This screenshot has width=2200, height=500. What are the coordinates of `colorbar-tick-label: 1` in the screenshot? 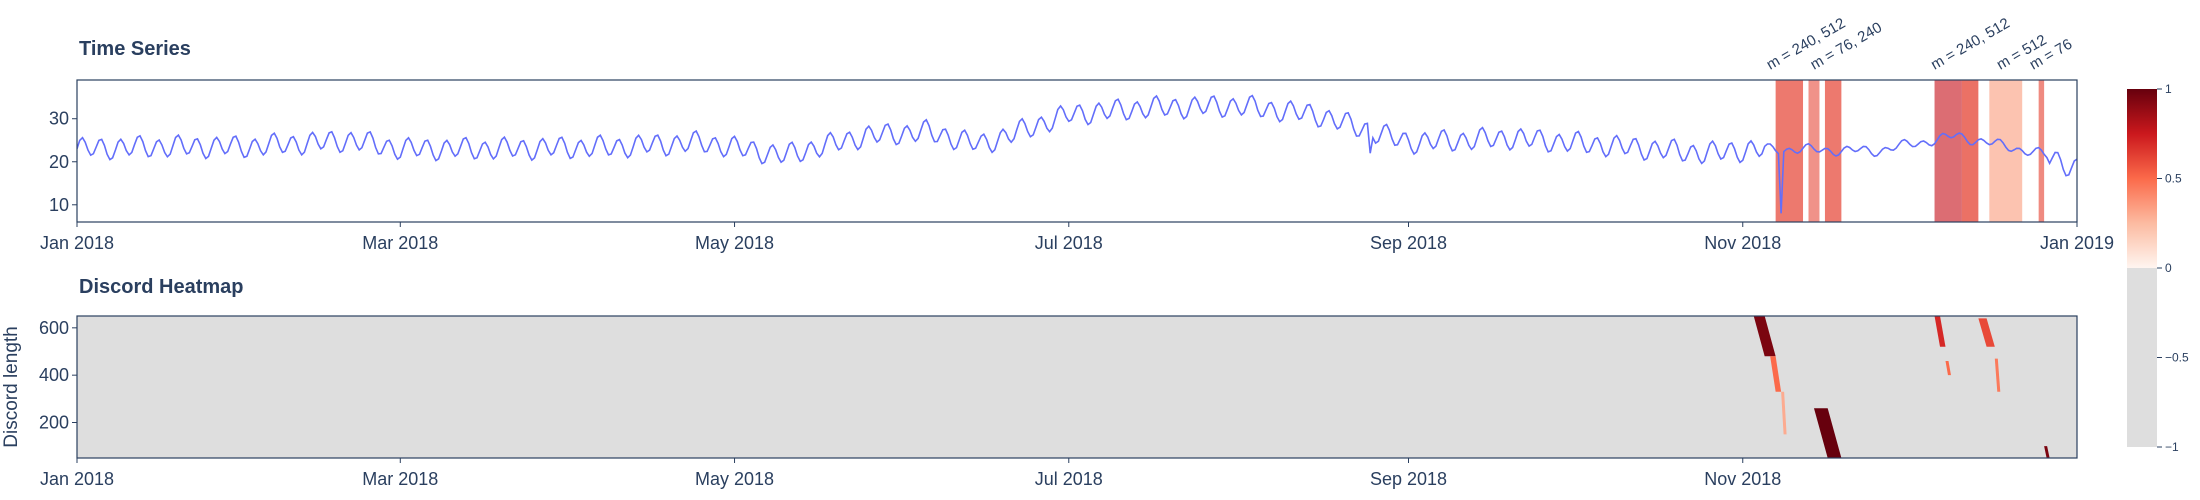 It's located at (2168, 89).